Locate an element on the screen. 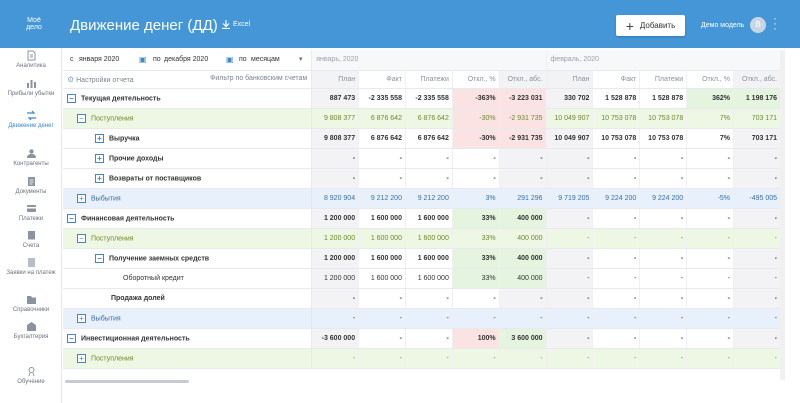  export-excel-button: Excel is located at coordinates (236, 24).